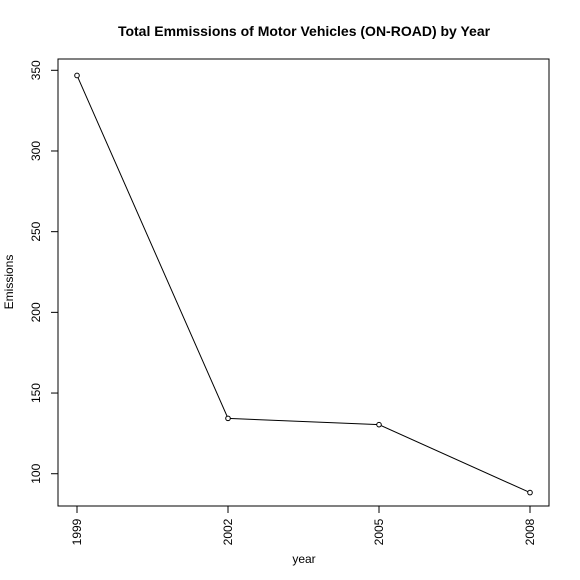 The height and width of the screenshot is (580, 580). Describe the element at coordinates (303, 559) in the screenshot. I see `x-axis-label: year` at that location.